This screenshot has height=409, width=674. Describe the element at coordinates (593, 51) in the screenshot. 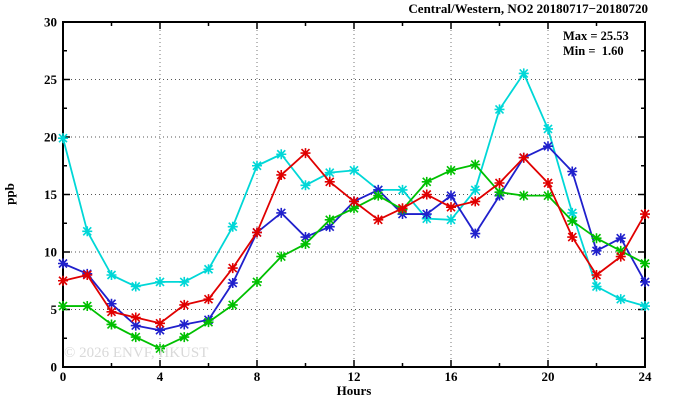

I see `min-value-label: Min = 1.60` at that location.